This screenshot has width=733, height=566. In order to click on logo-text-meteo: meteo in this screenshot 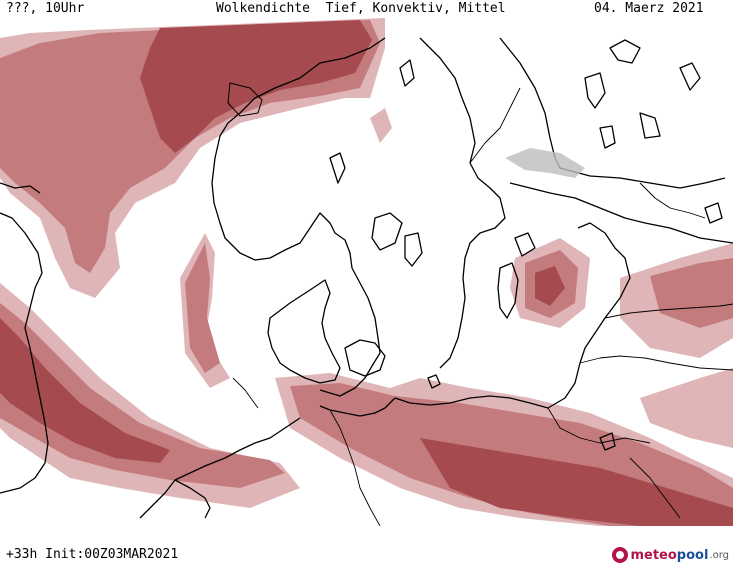, I will do `click(653, 555)`.